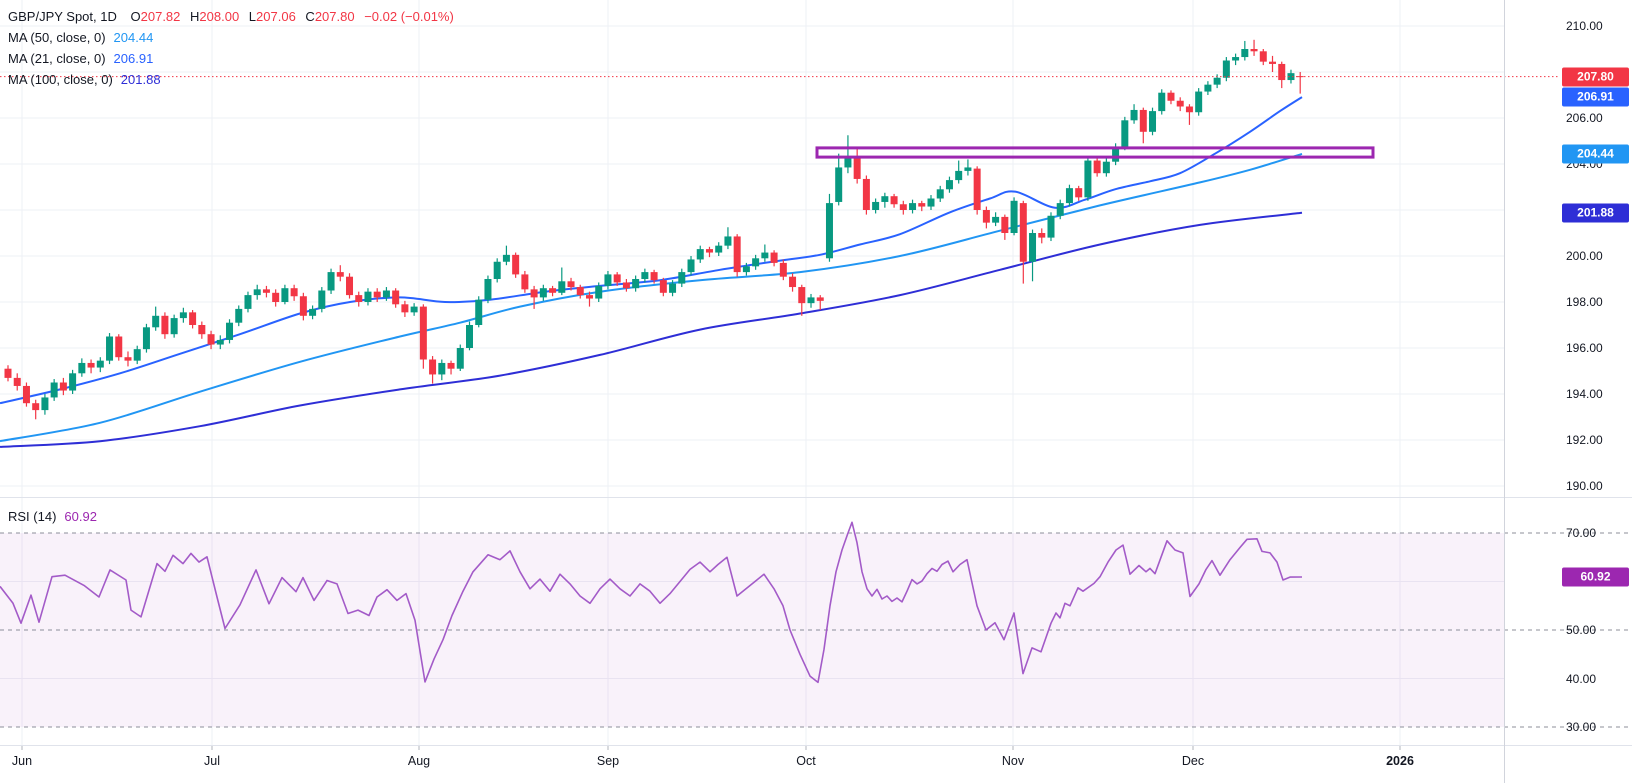  Describe the element at coordinates (1584, 118) in the screenshot. I see `price-axis-label: 206.00` at that location.